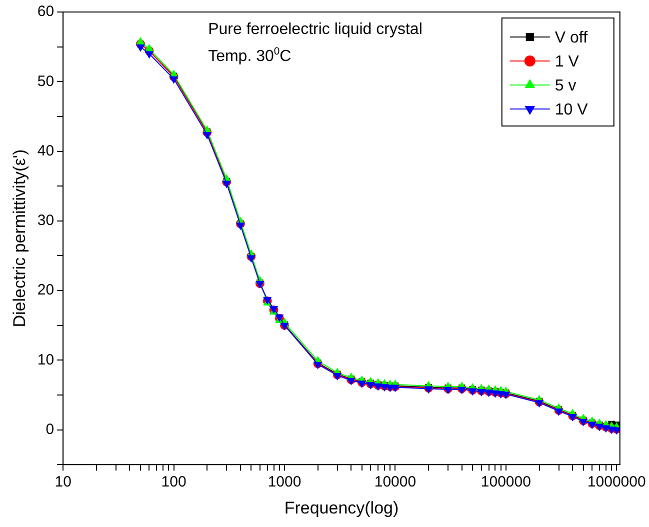  What do you see at coordinates (567, 61) in the screenshot?
I see `legend-label: 1 V` at bounding box center [567, 61].